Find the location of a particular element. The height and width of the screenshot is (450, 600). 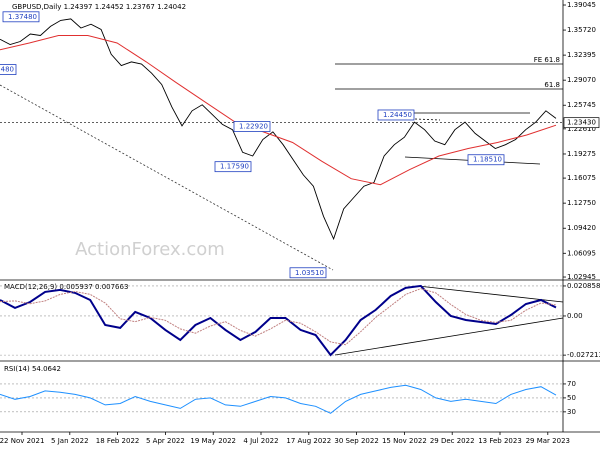

y-tick-label: 1.09420 is located at coordinates (581, 228).